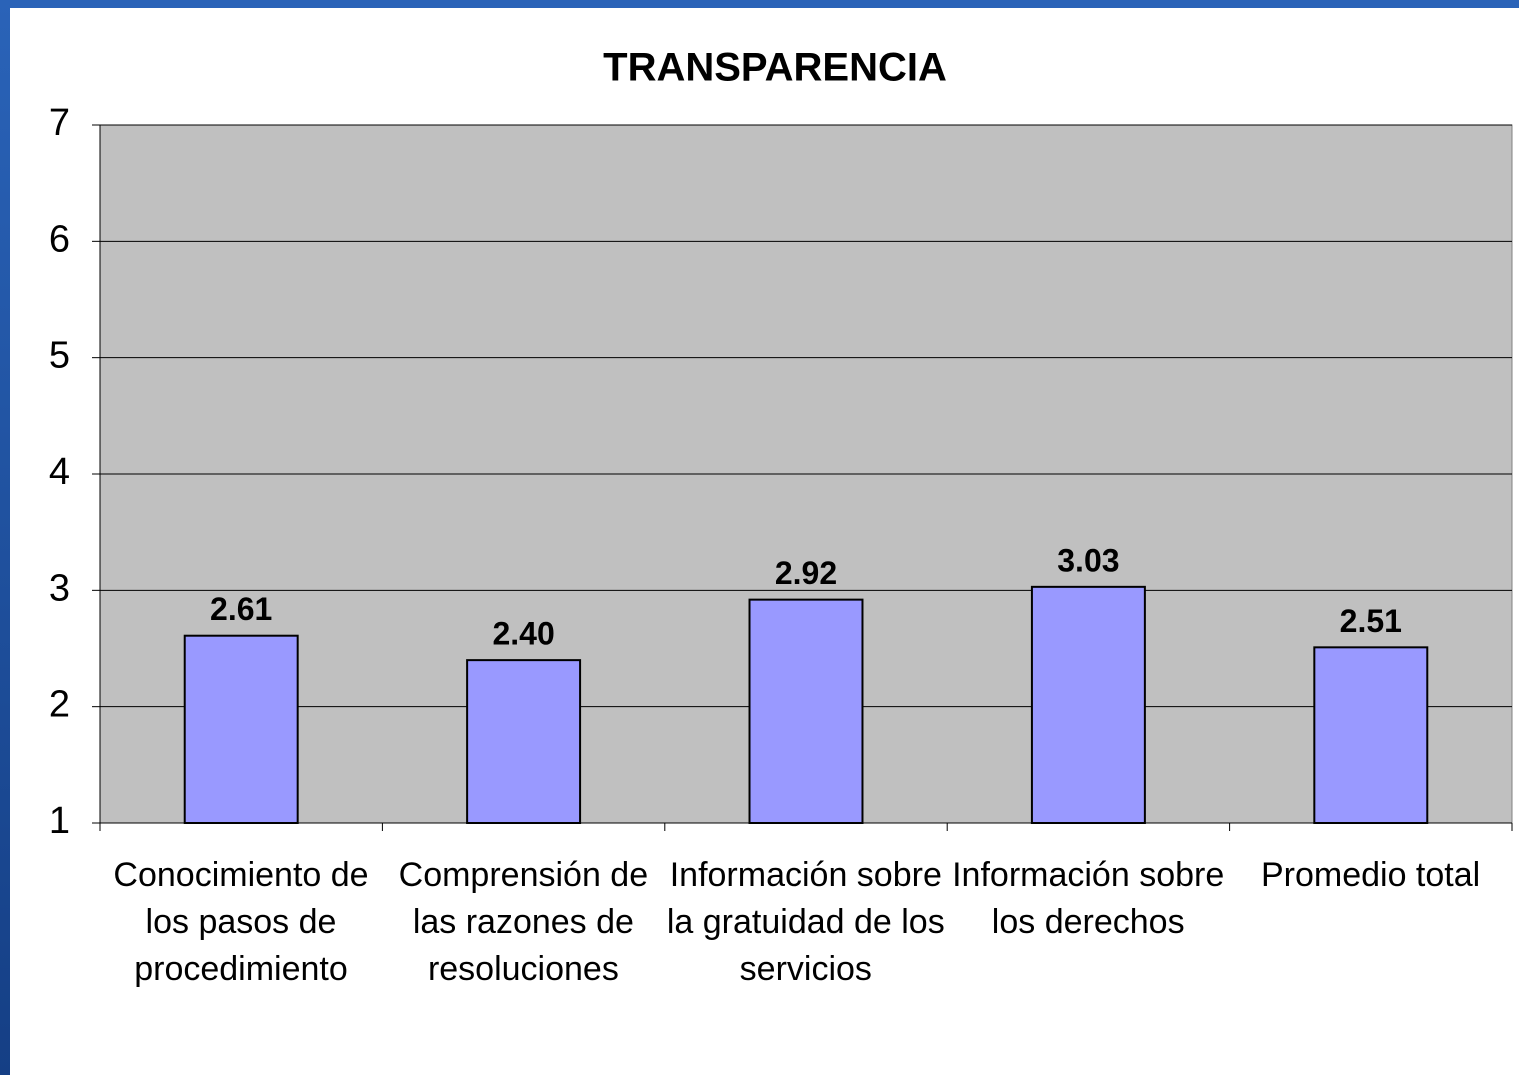  Describe the element at coordinates (806, 573) in the screenshot. I see `data-label: 2.92` at that location.